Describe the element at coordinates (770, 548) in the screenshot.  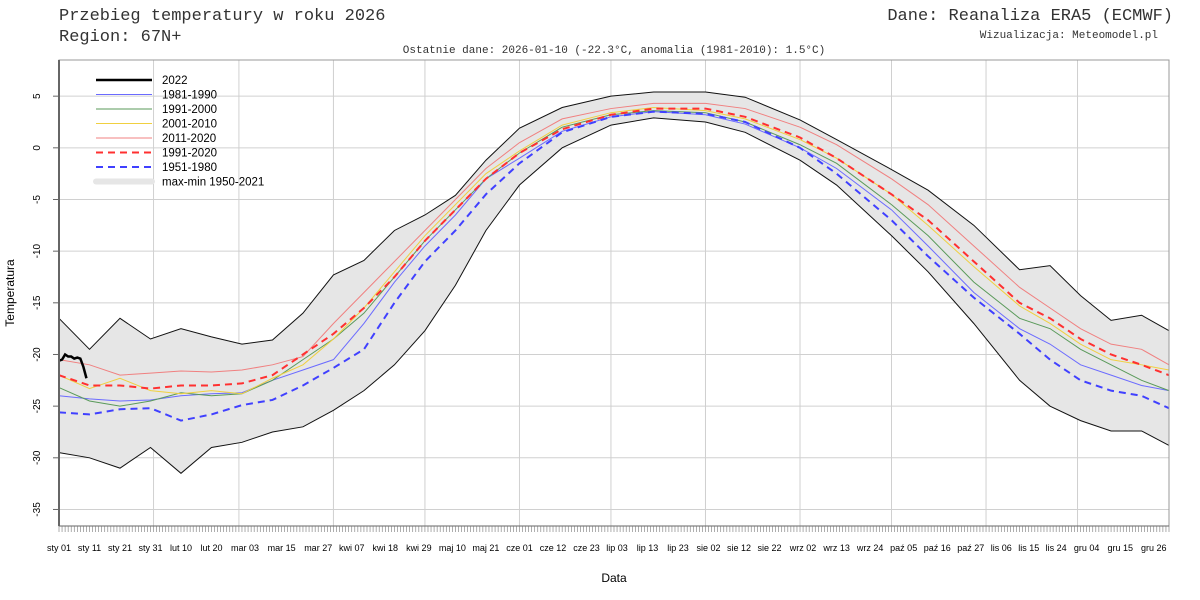
I see `x-tick-label: sie 22` at that location.